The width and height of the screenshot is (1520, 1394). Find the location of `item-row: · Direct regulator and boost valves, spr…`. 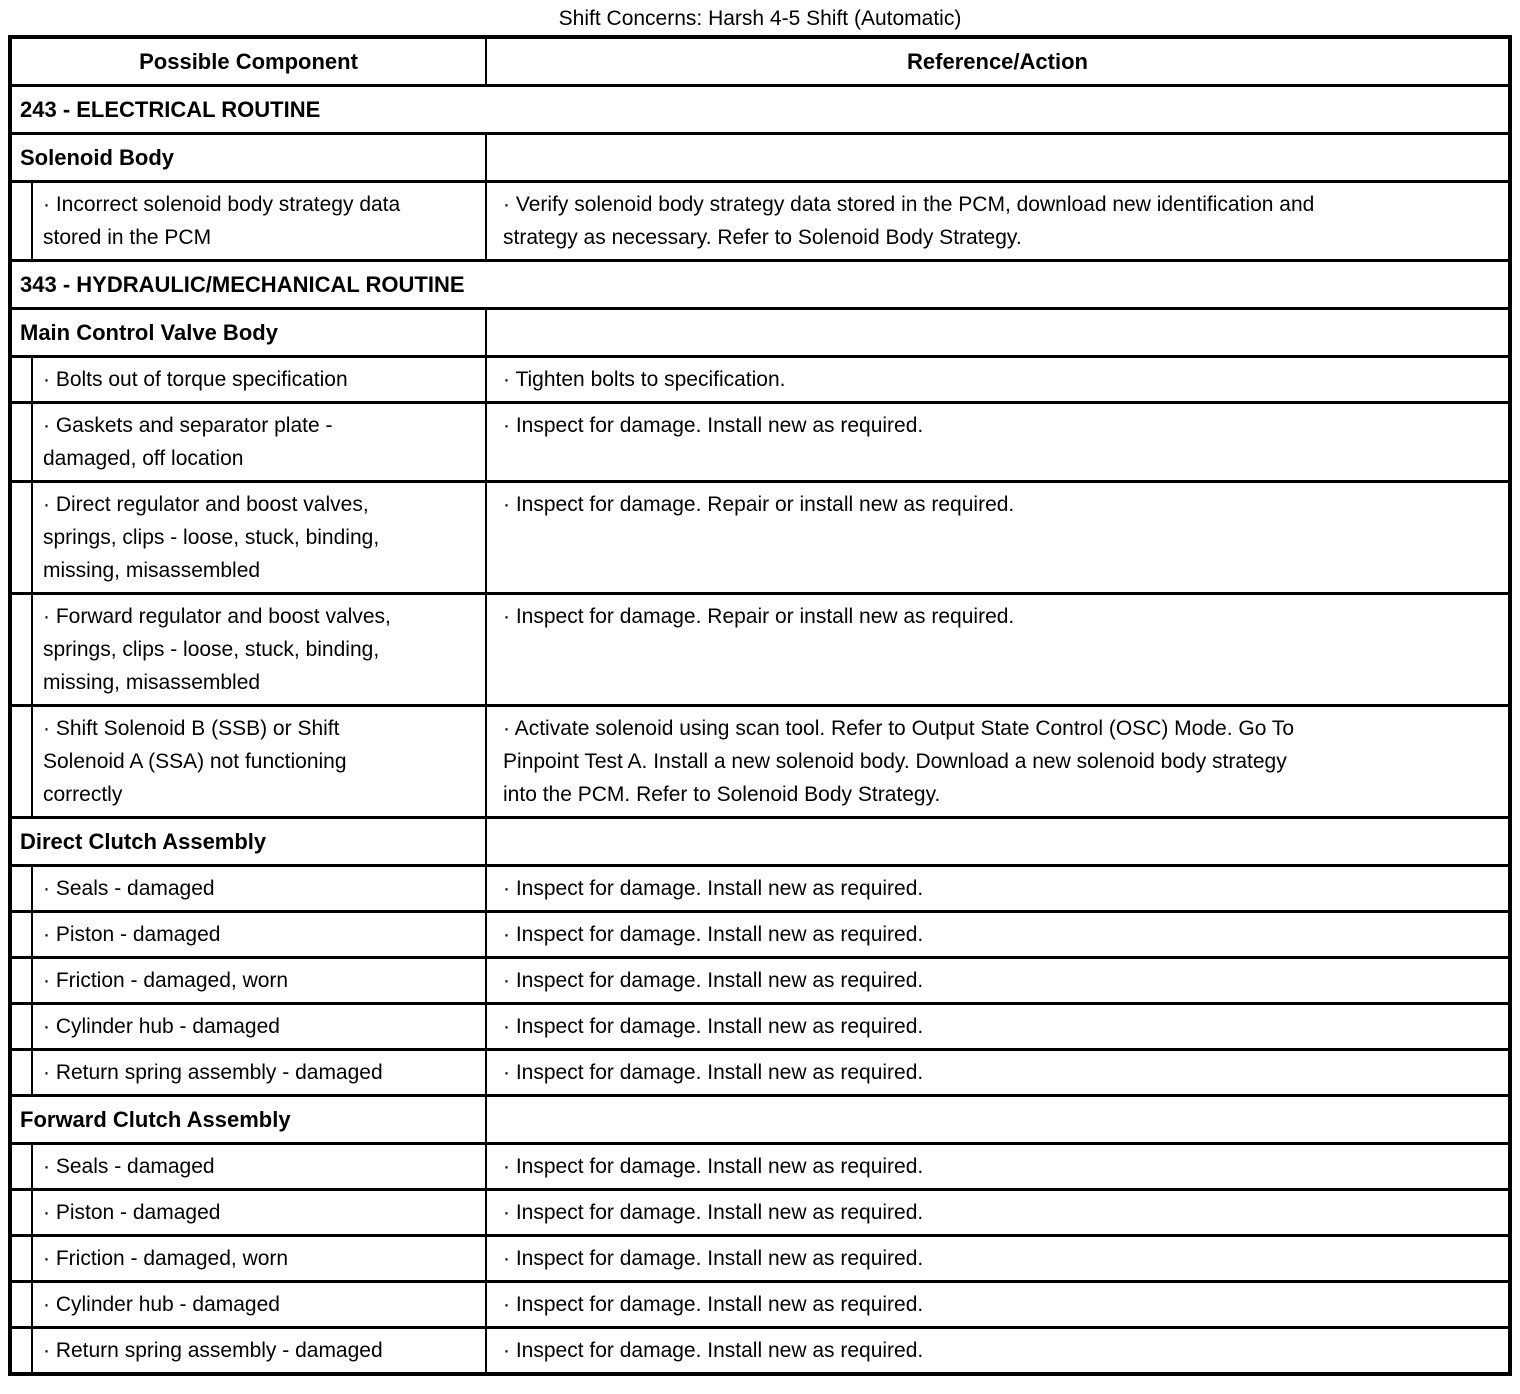

item-row: · Direct regulator and boost valves, spr… is located at coordinates (760, 537).